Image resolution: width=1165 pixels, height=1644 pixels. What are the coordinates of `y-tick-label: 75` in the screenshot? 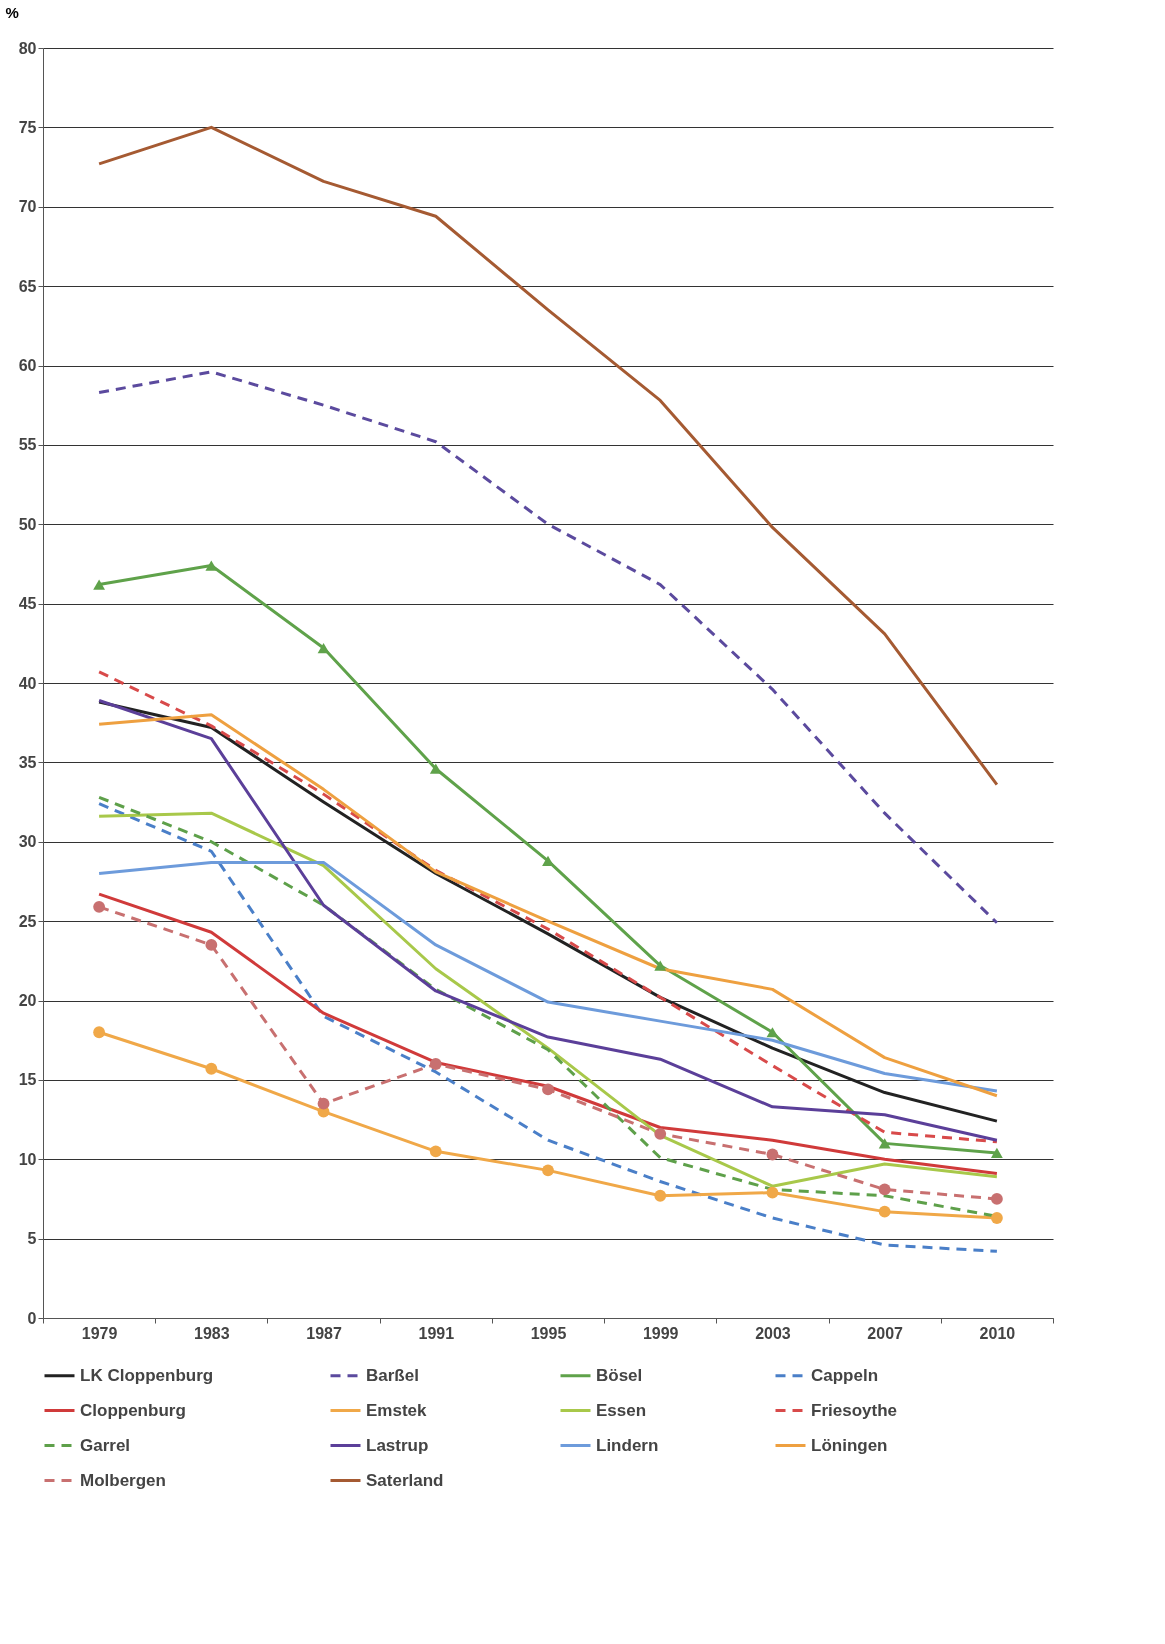 It's located at (27, 127).